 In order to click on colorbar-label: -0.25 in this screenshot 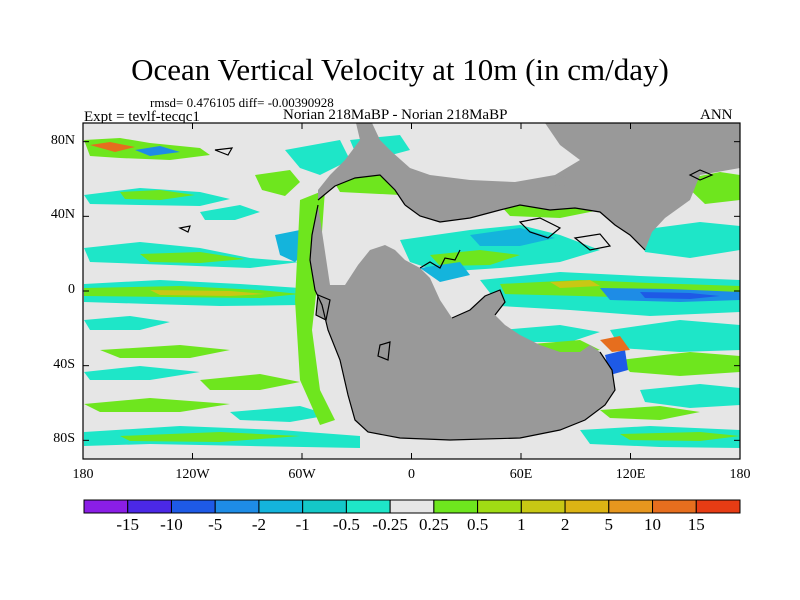, I will do `click(390, 524)`.